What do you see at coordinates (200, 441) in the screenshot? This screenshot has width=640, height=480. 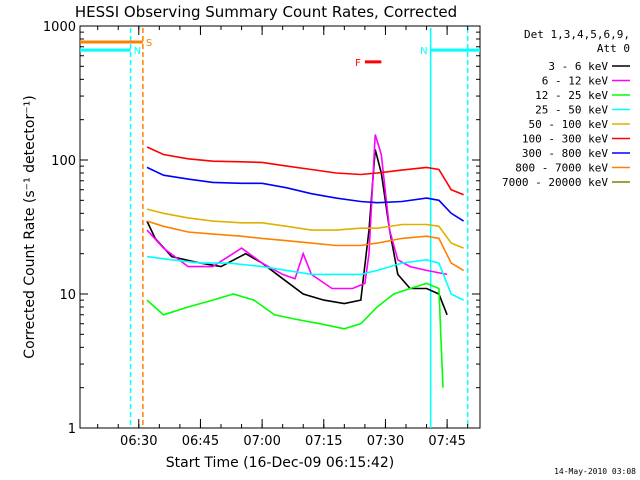 I see `x-tick-label: 06:45` at bounding box center [200, 441].